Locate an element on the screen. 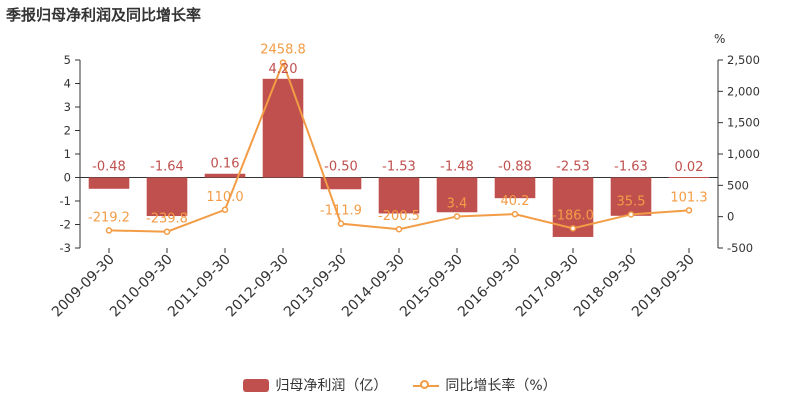  legend-line-swatch is located at coordinates (426, 385).